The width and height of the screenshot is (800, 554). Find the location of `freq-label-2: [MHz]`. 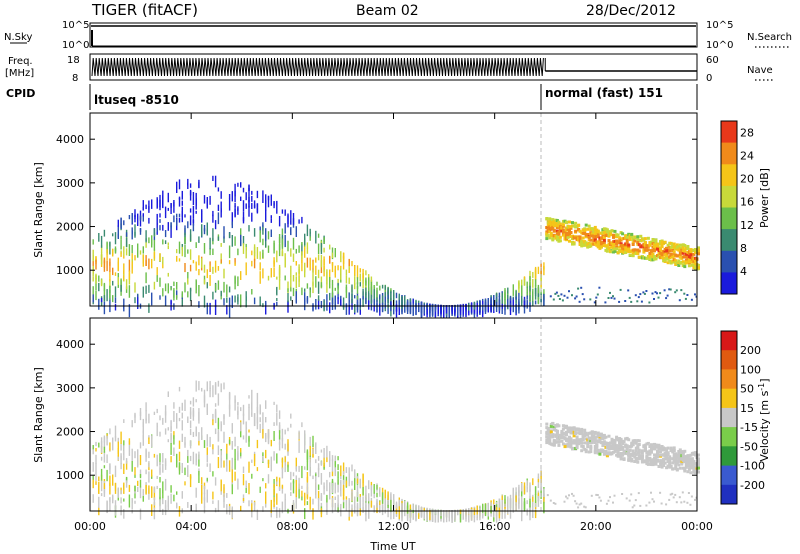

freq-label-2: [MHz] is located at coordinates (19, 73).